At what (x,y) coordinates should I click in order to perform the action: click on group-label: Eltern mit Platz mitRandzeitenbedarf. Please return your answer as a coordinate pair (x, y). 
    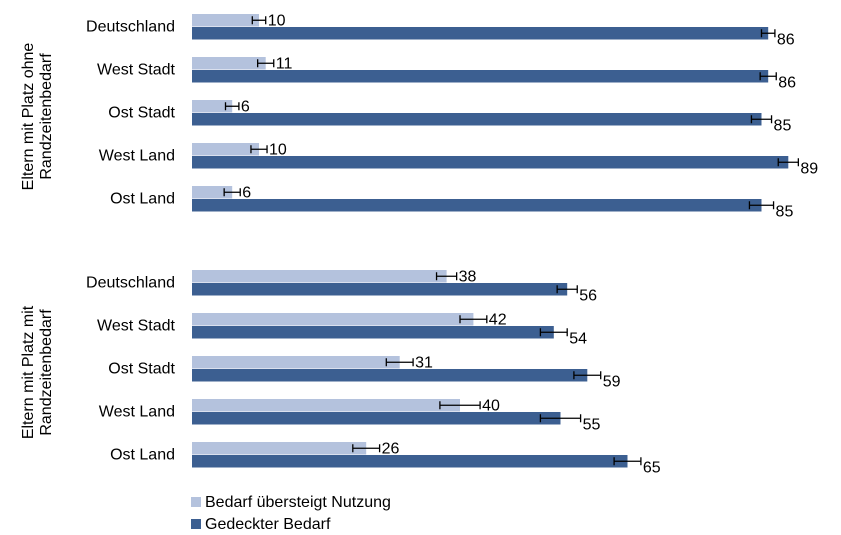
    Looking at the image, I should click on (37, 372).